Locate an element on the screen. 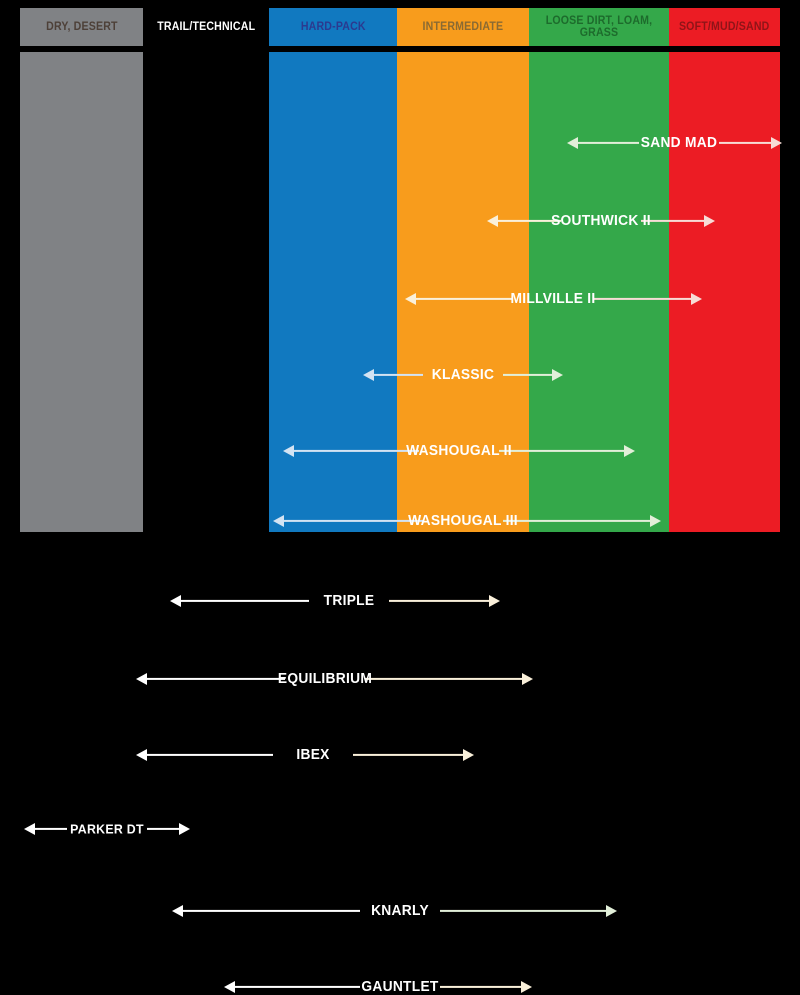 The width and height of the screenshot is (800, 995). tire-name-text: EQUILIBRIUM is located at coordinates (325, 679).